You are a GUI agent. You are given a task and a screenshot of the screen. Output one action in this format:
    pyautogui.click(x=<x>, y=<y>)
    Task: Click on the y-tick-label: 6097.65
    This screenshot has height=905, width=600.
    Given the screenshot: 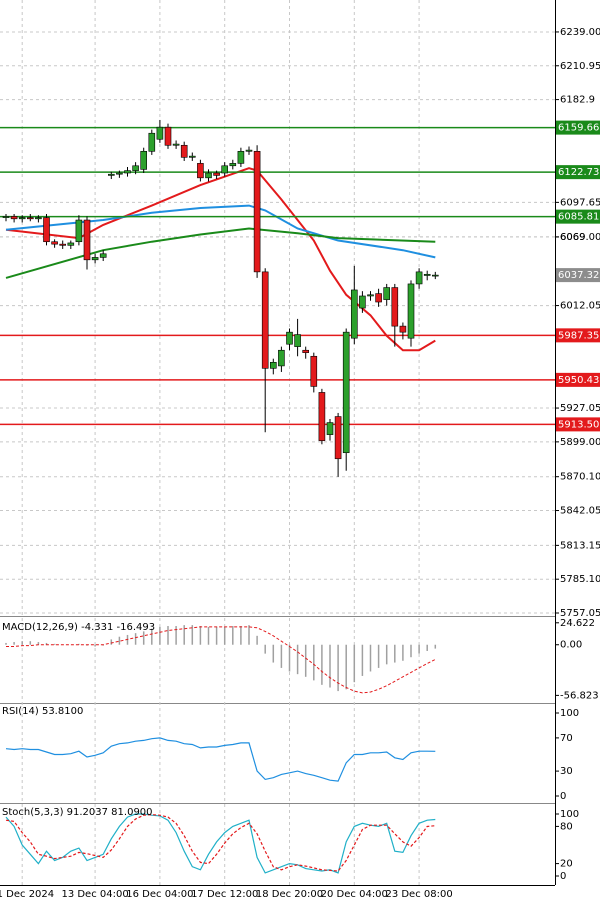 What is the action you would take?
    pyautogui.click(x=580, y=202)
    